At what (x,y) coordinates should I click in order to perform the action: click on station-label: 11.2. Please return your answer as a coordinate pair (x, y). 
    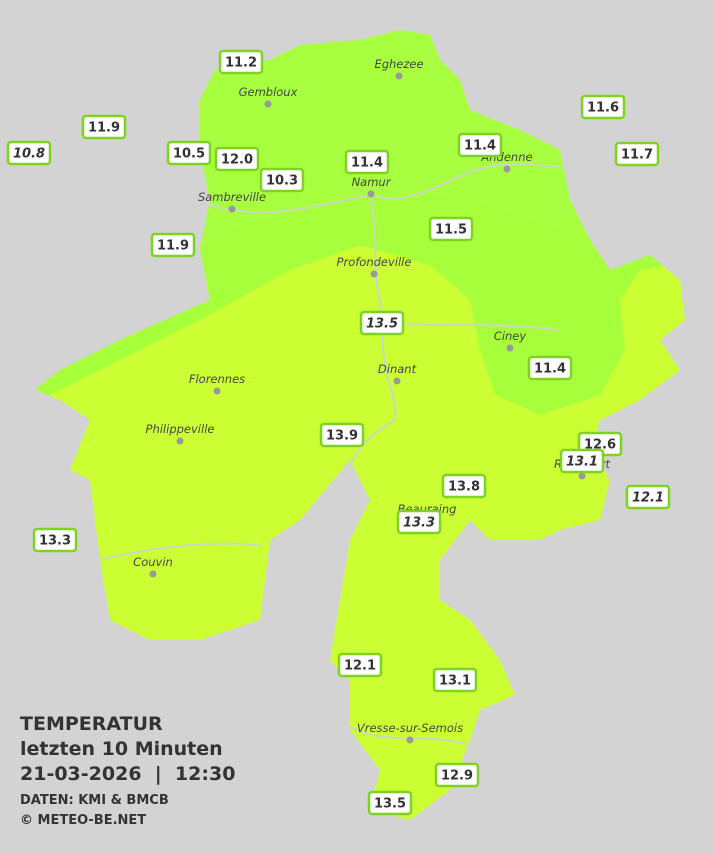
    Looking at the image, I should click on (241, 62).